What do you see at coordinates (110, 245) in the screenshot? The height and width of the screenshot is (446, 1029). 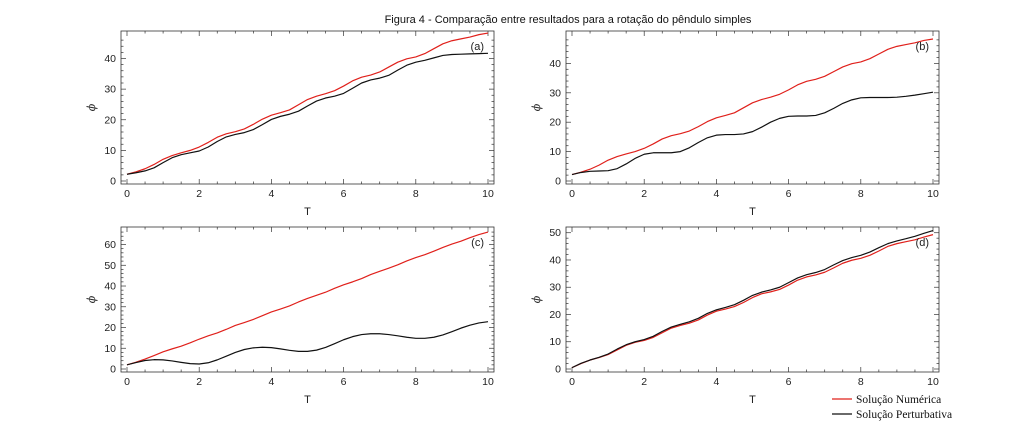 I see `y-tick-label: 60` at bounding box center [110, 245].